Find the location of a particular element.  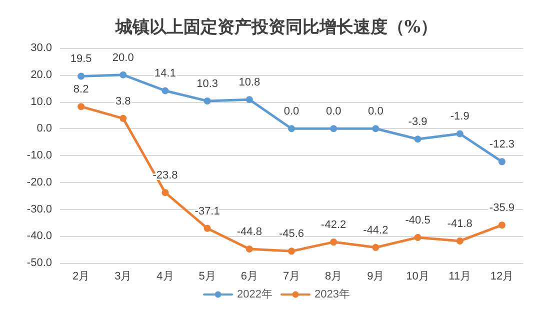

data-label: 19.5 is located at coordinates (81, 59).